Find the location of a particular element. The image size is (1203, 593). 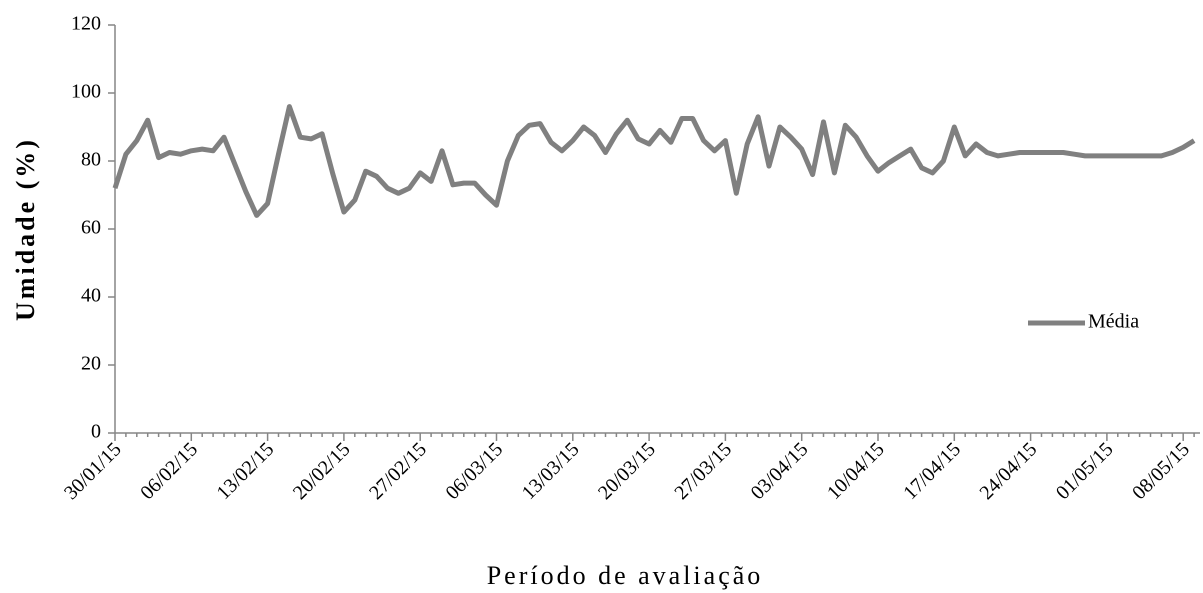

x-tick-label: 06/03/15 is located at coordinates (474, 471).